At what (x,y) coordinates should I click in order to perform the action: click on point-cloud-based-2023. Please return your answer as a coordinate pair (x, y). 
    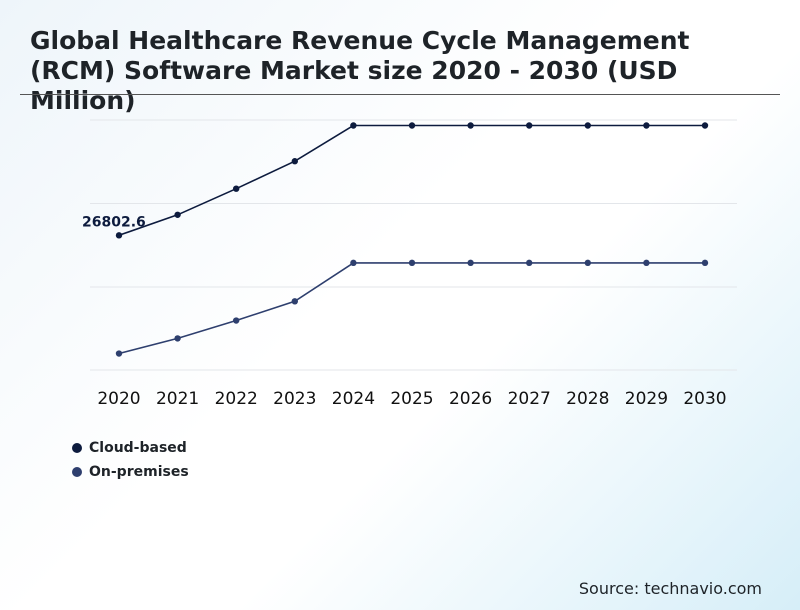
    Looking at the image, I should click on (294, 161).